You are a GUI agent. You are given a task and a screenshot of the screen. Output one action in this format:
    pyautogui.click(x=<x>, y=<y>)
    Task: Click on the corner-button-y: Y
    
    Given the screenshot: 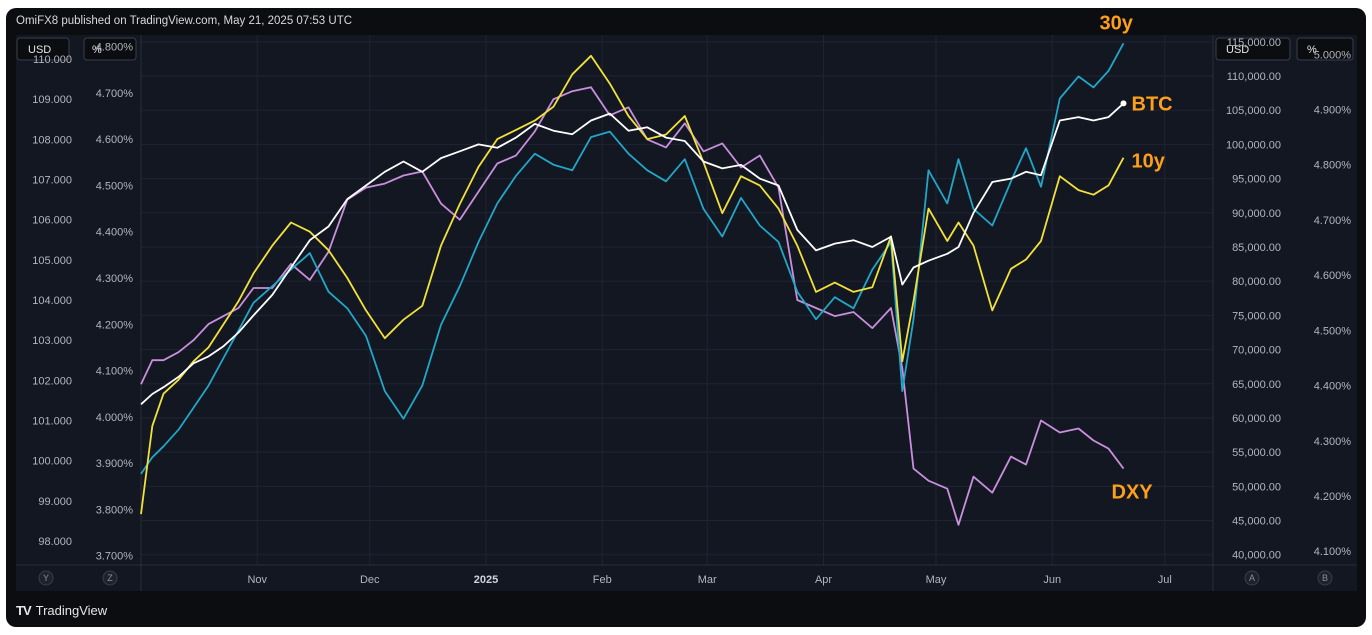 What is the action you would take?
    pyautogui.click(x=46, y=578)
    